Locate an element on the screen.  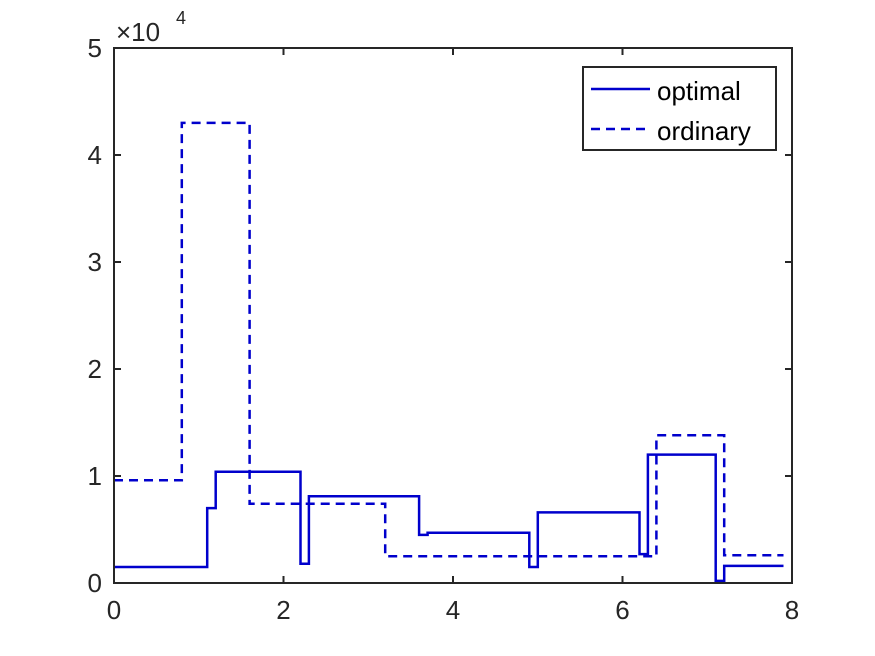
y-tick-label: 5 is located at coordinates (95, 48).